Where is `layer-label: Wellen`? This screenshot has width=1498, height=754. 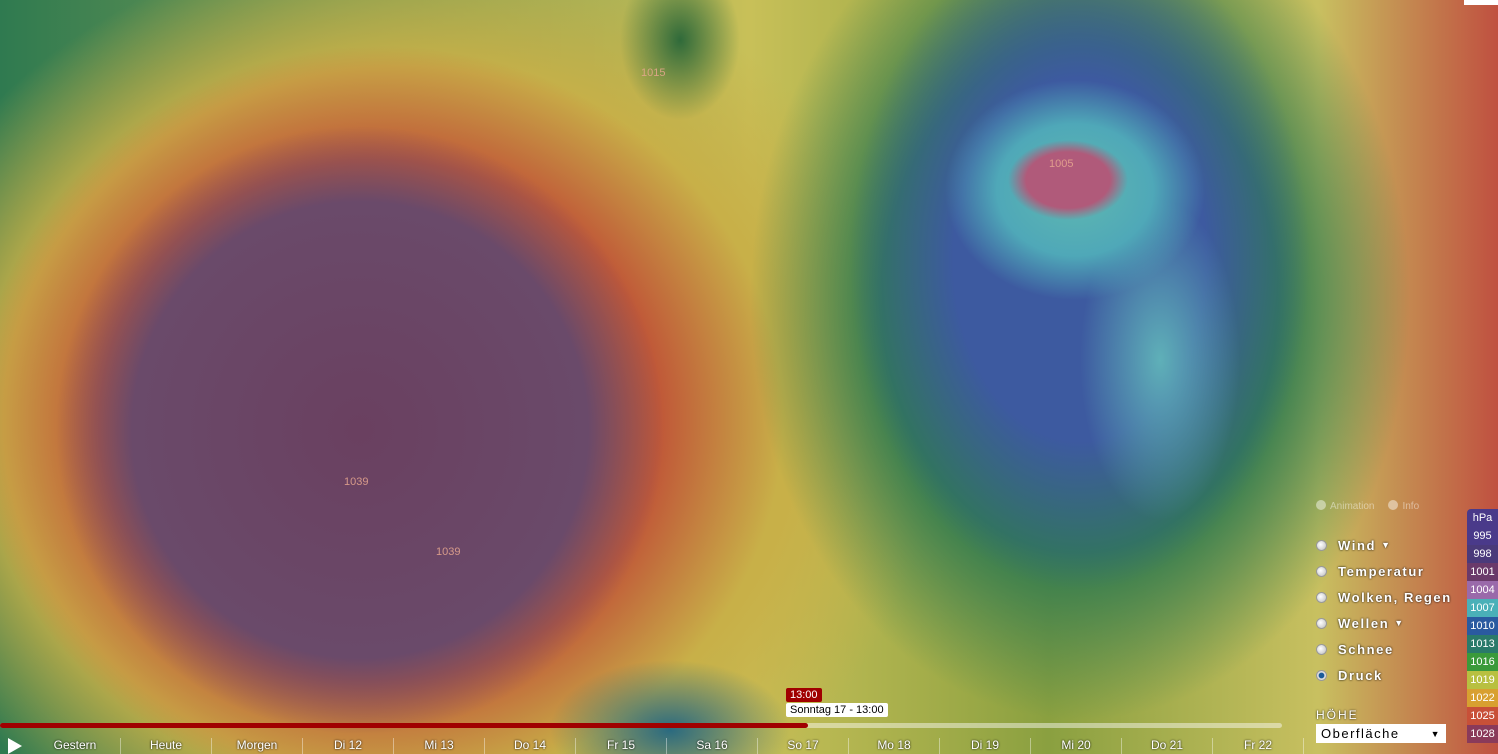
layer-label: Wellen is located at coordinates (1364, 623).